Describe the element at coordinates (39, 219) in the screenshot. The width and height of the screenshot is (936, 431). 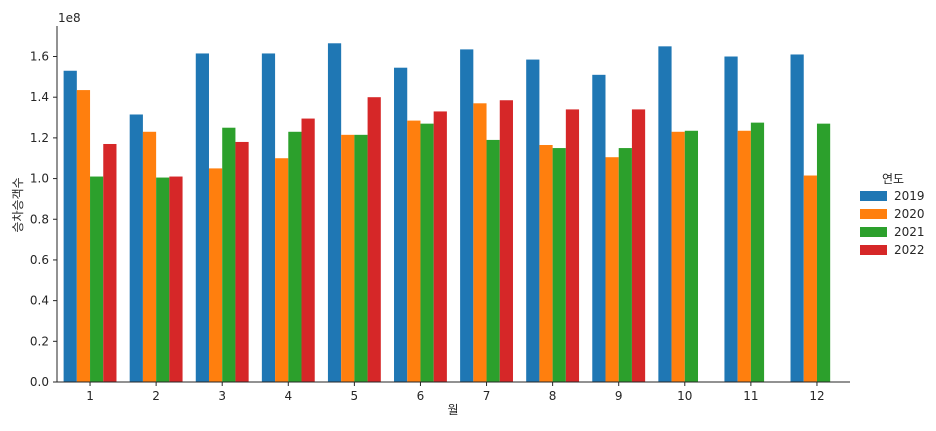
I see `y-tick-label: 0.8` at that location.